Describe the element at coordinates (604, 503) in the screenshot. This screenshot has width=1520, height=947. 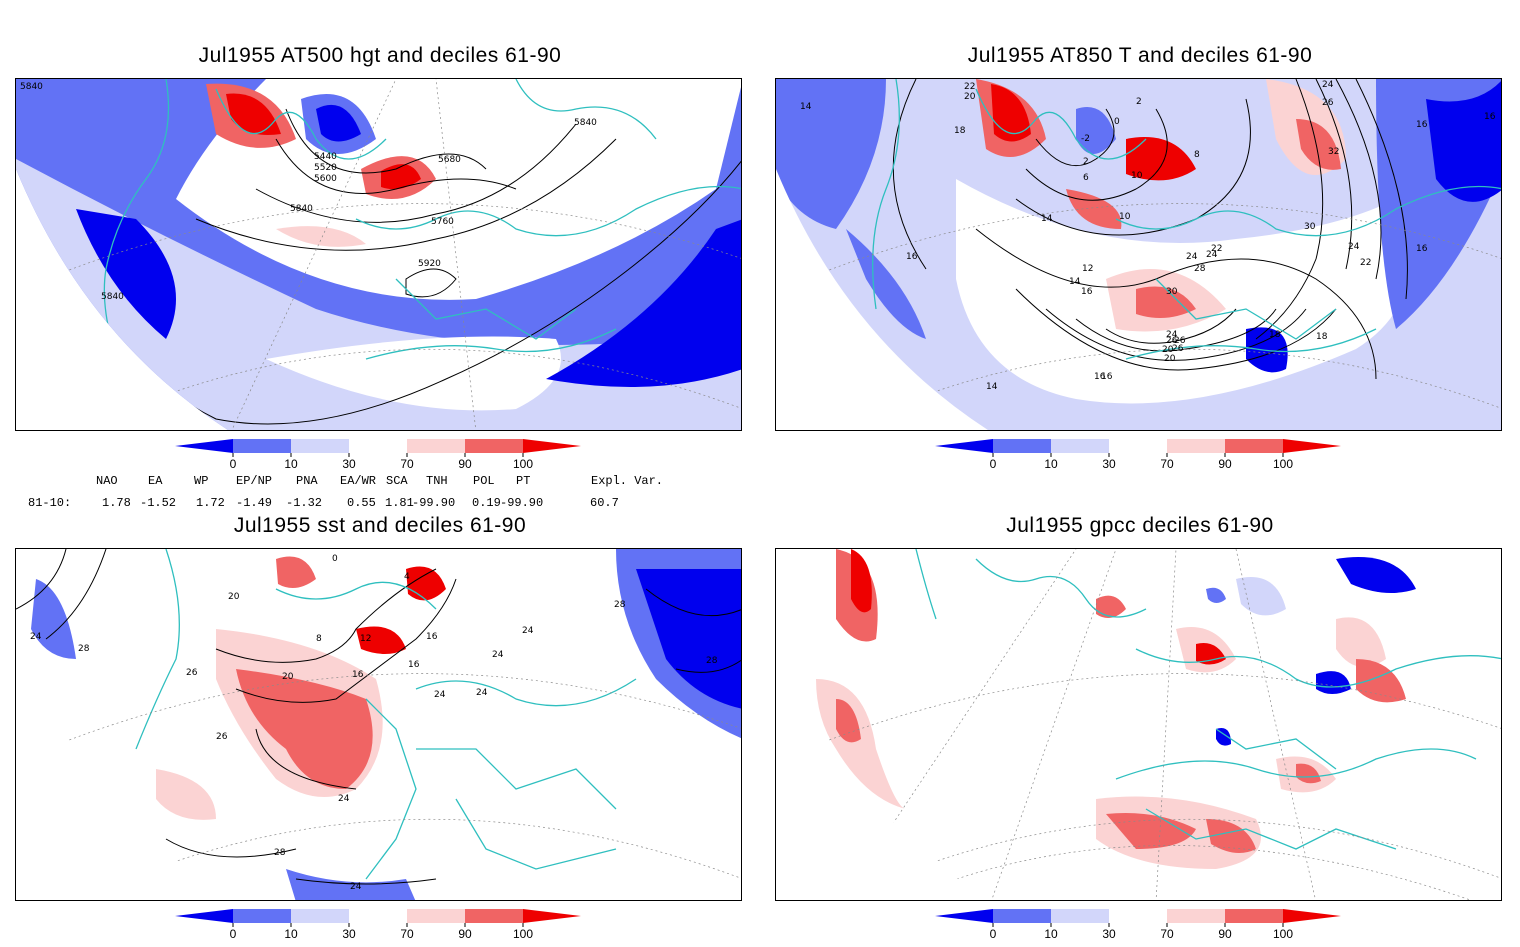
I see `index-value: 60.7` at that location.